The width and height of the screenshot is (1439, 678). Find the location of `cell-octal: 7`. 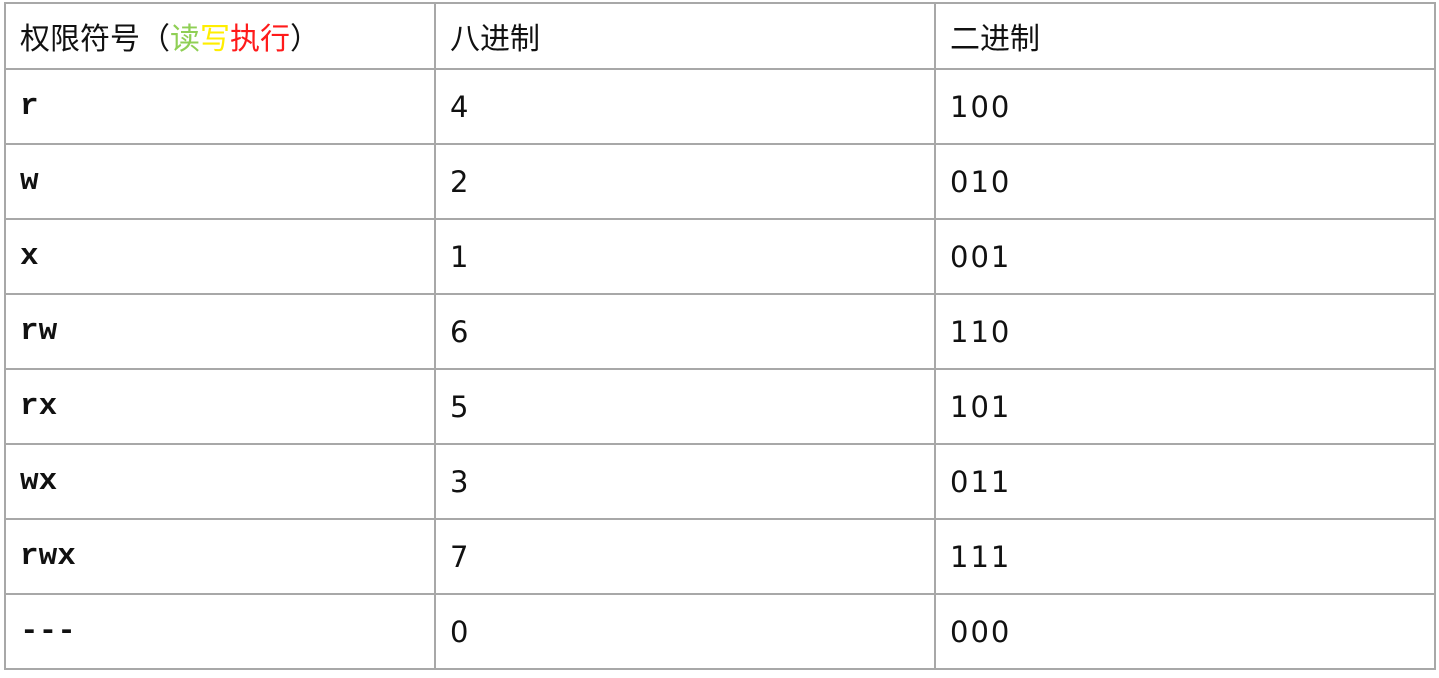

cell-octal: 7 is located at coordinates (685, 556).